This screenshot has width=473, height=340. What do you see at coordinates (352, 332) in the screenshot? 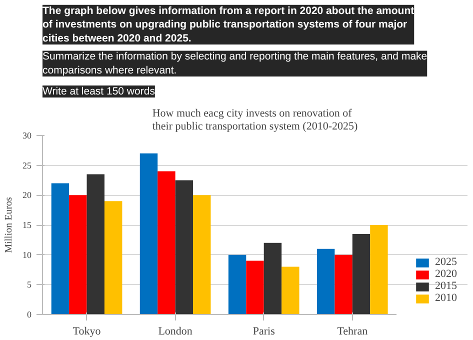
I see `x-tick-label: Tehran` at bounding box center [352, 332].